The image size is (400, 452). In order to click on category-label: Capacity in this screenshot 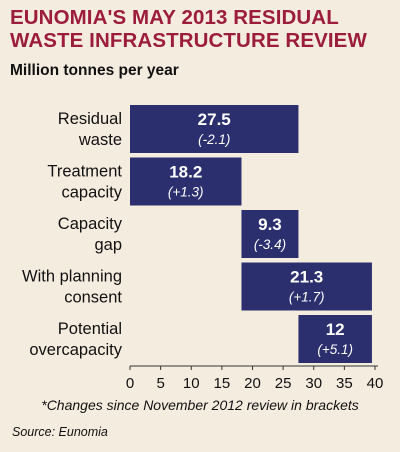, I will do `click(90, 224)`.